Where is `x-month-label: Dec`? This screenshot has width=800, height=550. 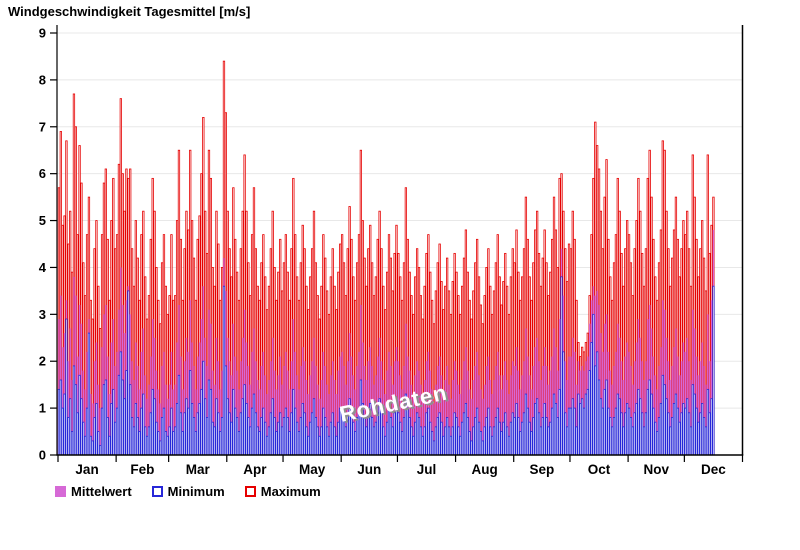
x-month-label: Dec is located at coordinates (713, 469).